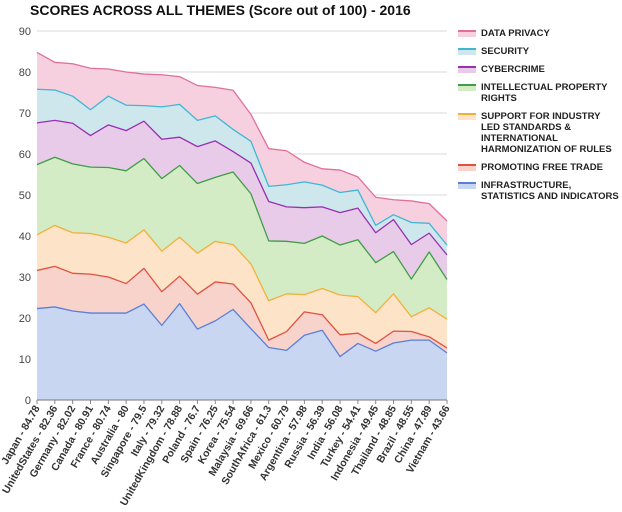 The width and height of the screenshot is (622, 512). I want to click on y-tick-label: 70, so click(25, 114).